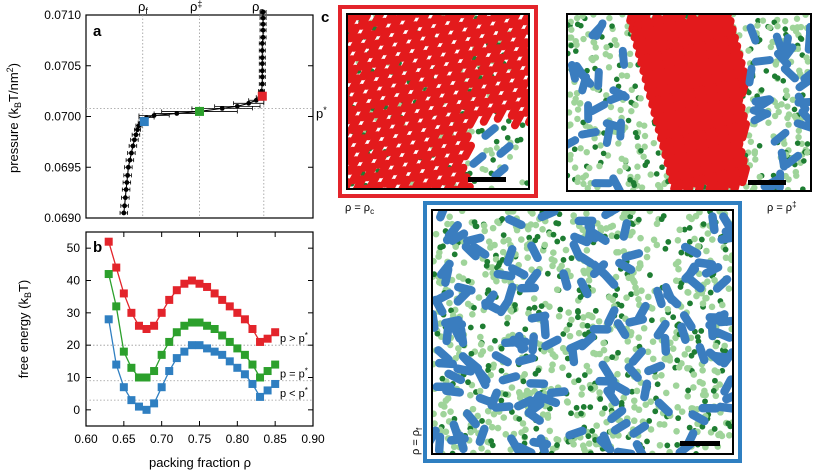  What do you see at coordinates (24, 329) in the screenshot?
I see `free-energy-axis-title: free energy (kBT)` at bounding box center [24, 329].